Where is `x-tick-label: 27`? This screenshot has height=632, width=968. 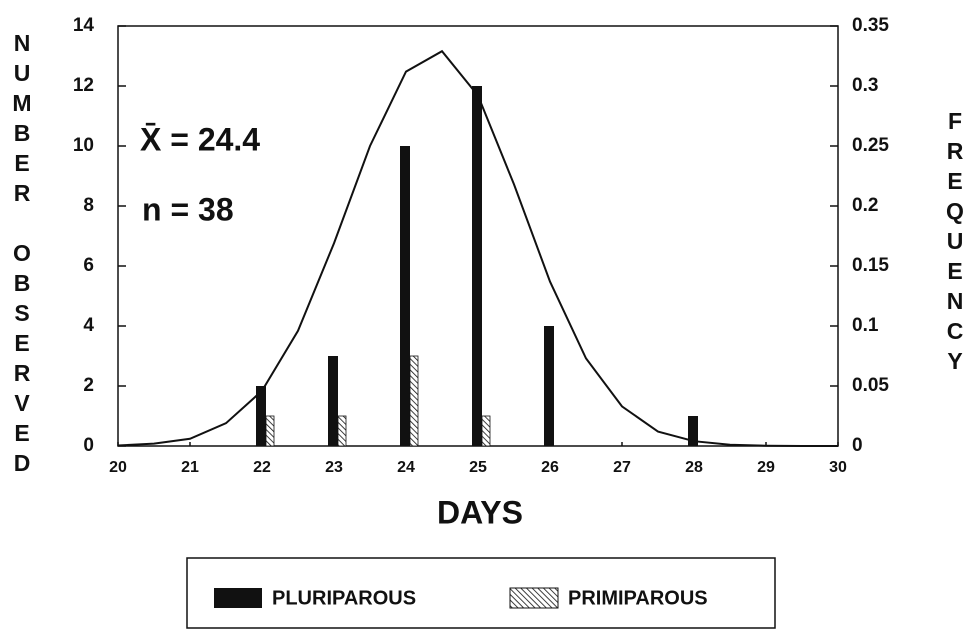 x-tick-label: 27 is located at coordinates (622, 467).